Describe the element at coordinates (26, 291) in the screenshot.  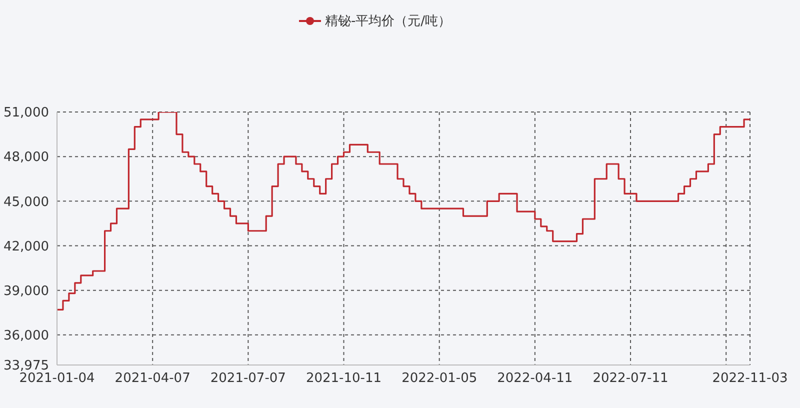
I see `y-tick-label: 39,000` at that location.